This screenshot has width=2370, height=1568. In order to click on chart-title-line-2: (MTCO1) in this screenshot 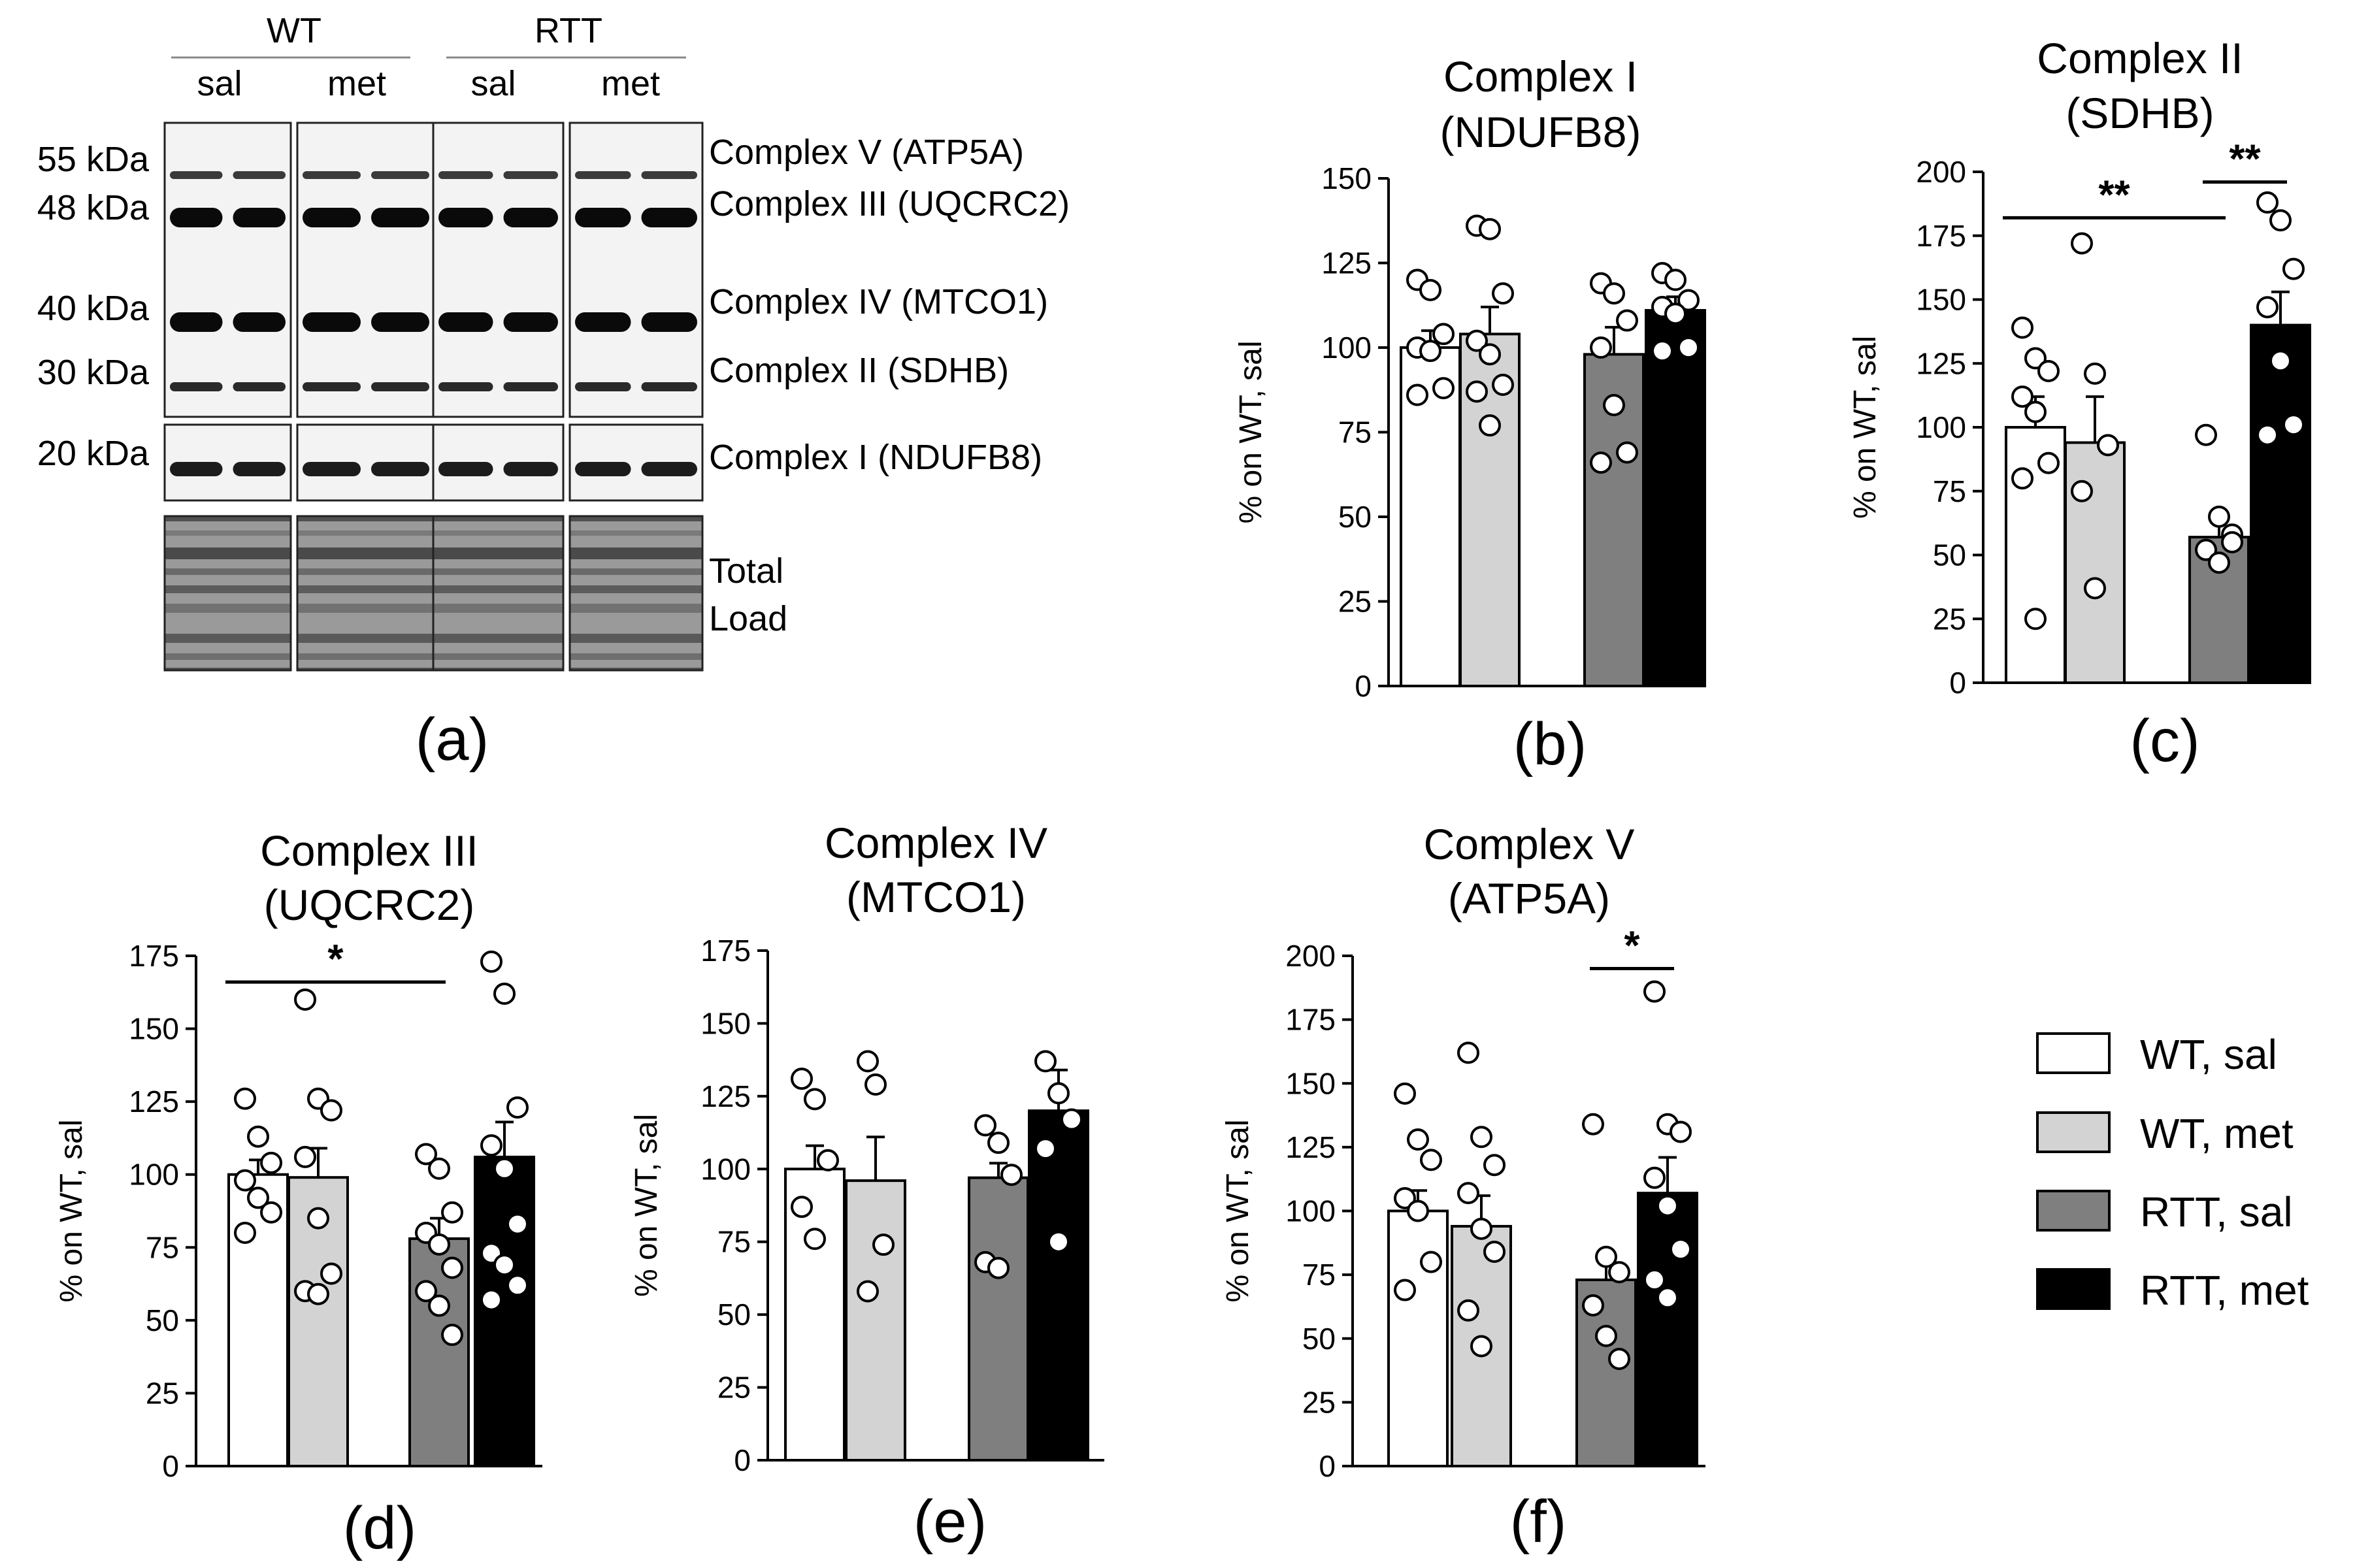, I will do `click(936, 897)`.